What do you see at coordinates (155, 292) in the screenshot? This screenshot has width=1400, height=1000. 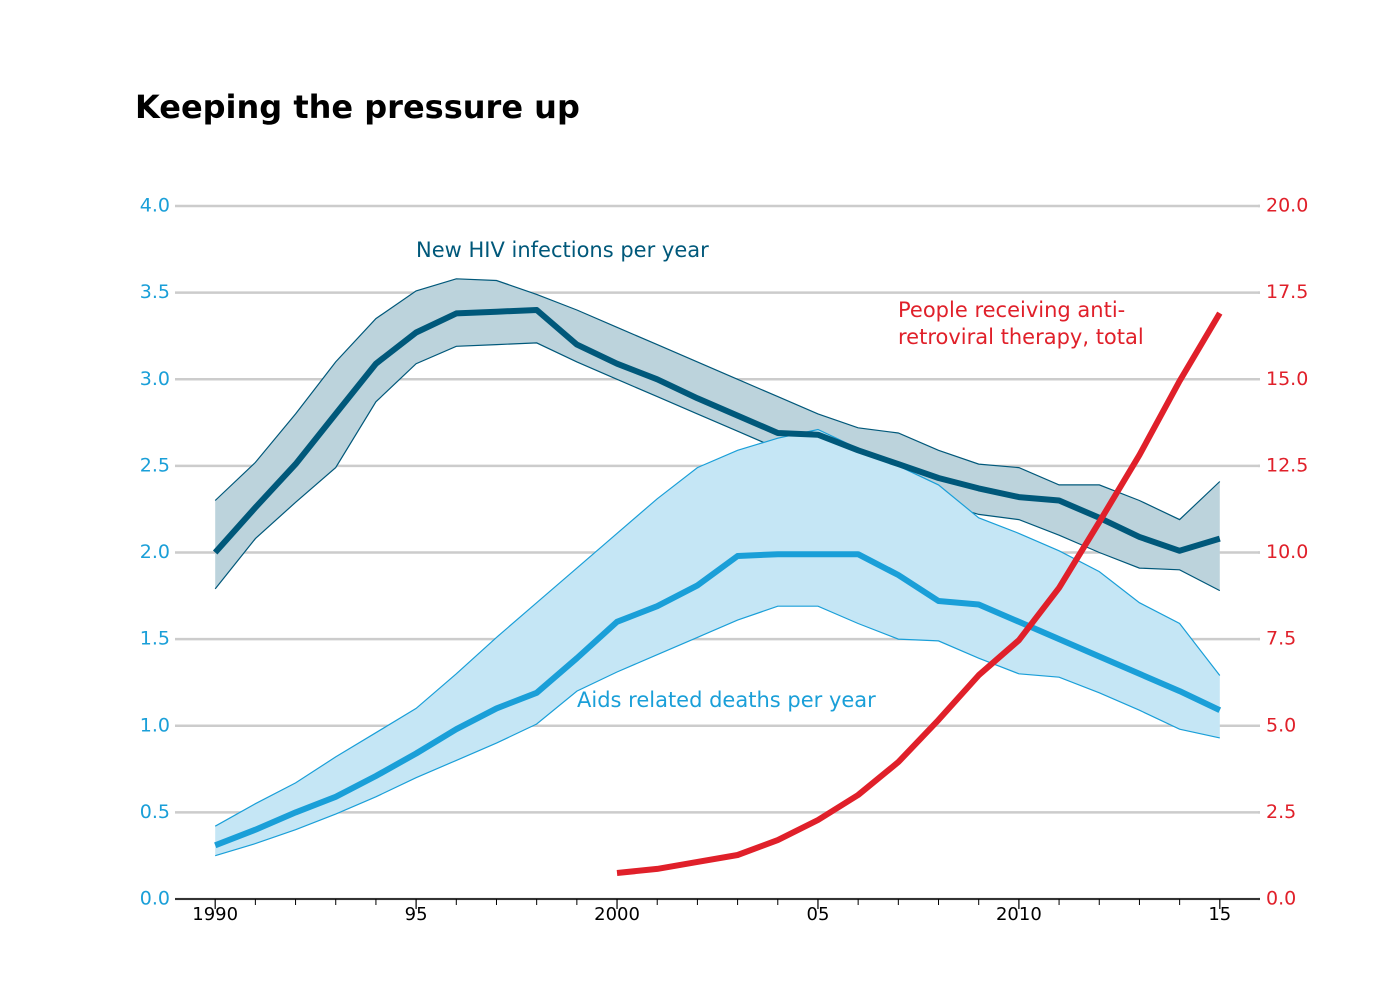 I see `y-tick-label: 3.5` at bounding box center [155, 292].